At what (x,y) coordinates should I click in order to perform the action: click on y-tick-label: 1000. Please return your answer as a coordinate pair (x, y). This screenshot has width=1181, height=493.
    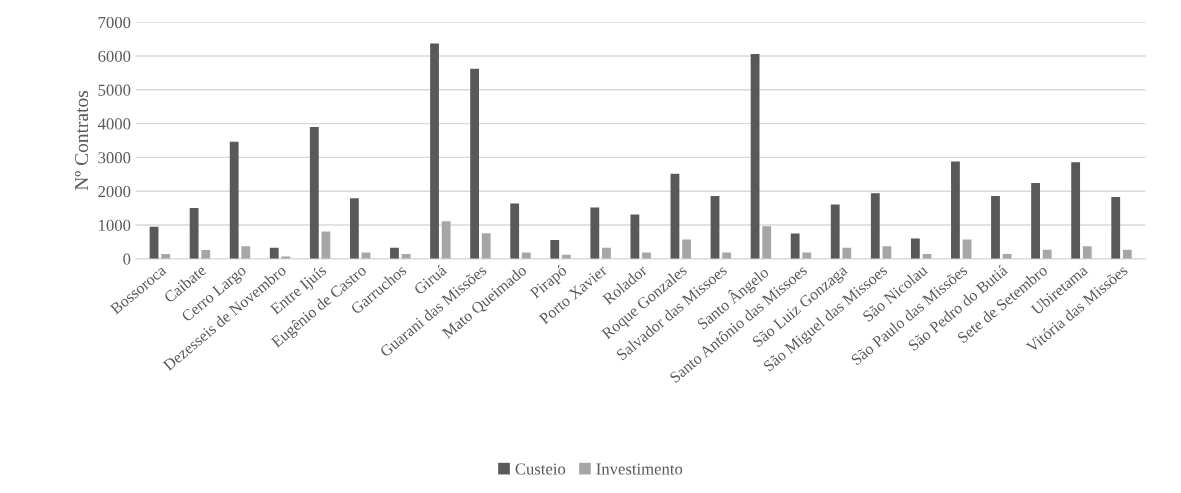
    Looking at the image, I should click on (115, 225).